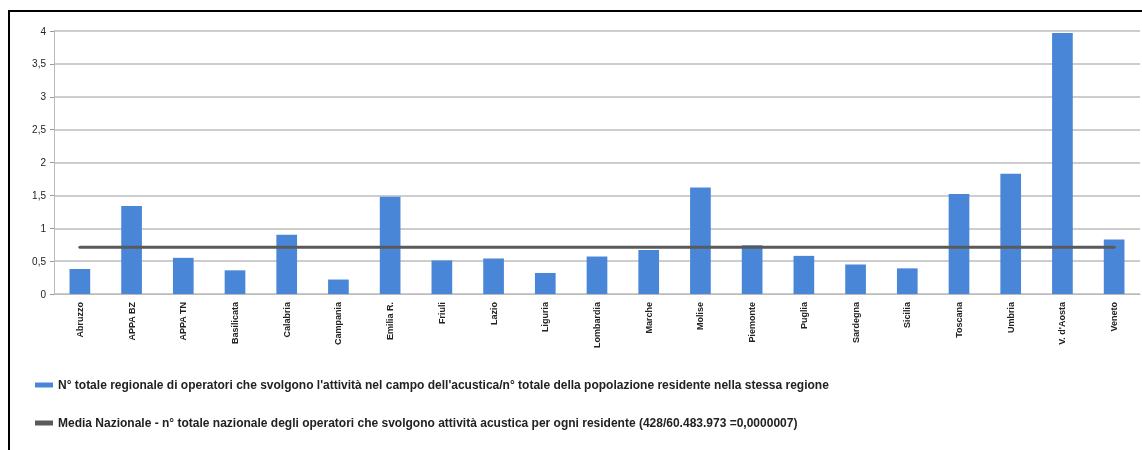 The width and height of the screenshot is (1142, 450). What do you see at coordinates (1010, 317) in the screenshot?
I see `x-tick-label: Umbria` at bounding box center [1010, 317].